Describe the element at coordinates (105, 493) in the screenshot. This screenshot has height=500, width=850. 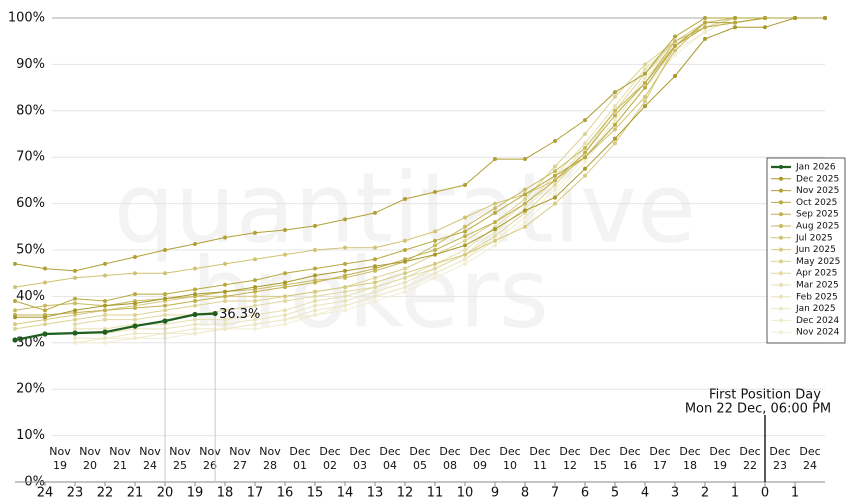
I see `x-tick-label: 22` at that location.